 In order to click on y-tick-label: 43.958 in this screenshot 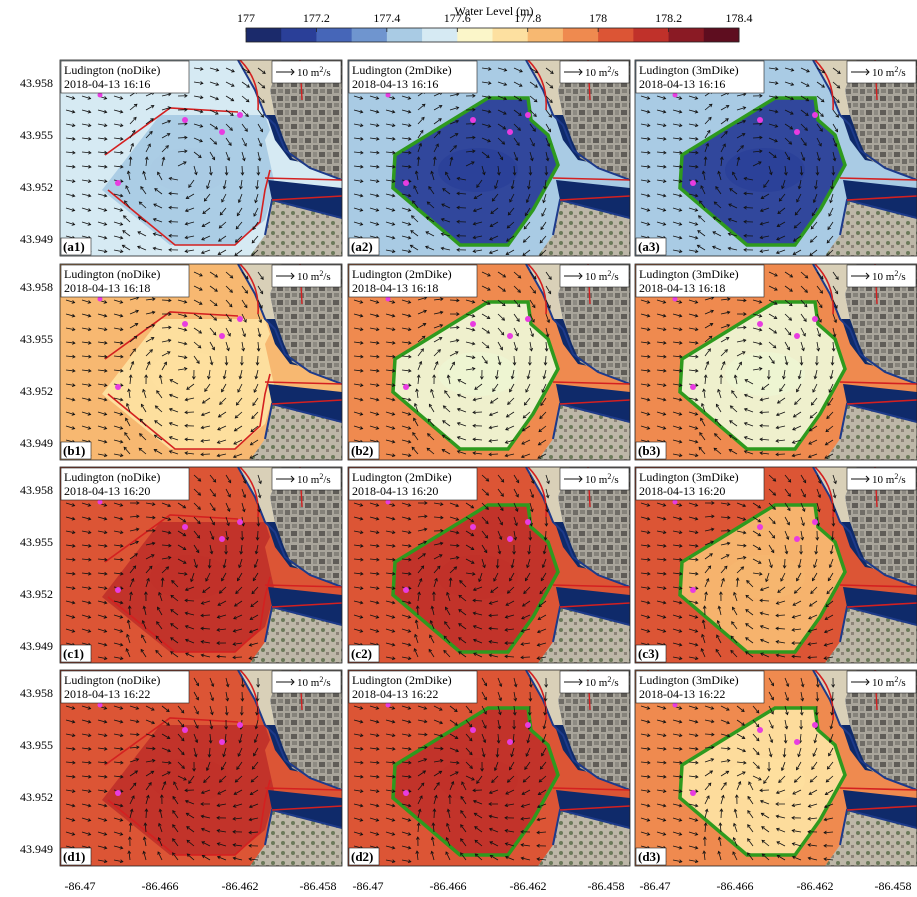, I will do `click(36, 83)`.